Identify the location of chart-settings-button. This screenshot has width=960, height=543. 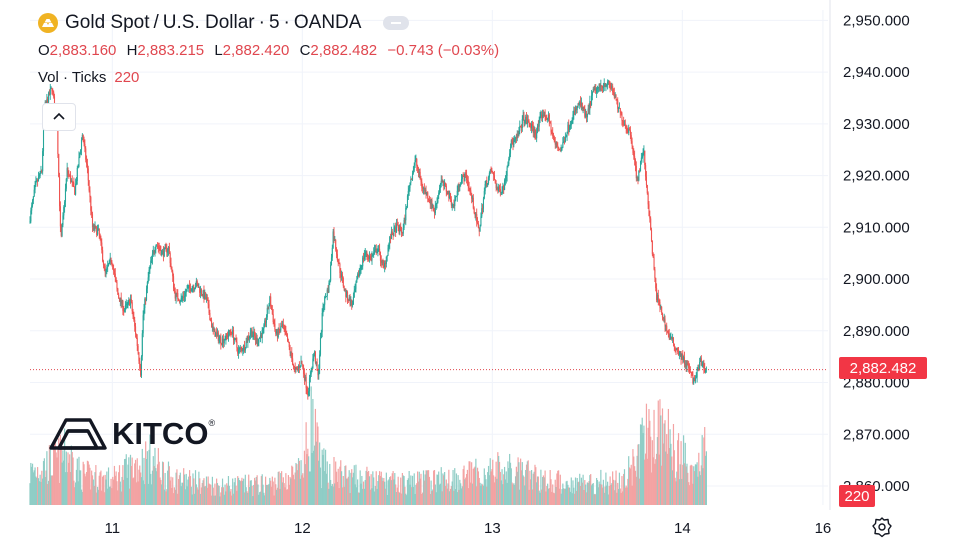
(882, 527).